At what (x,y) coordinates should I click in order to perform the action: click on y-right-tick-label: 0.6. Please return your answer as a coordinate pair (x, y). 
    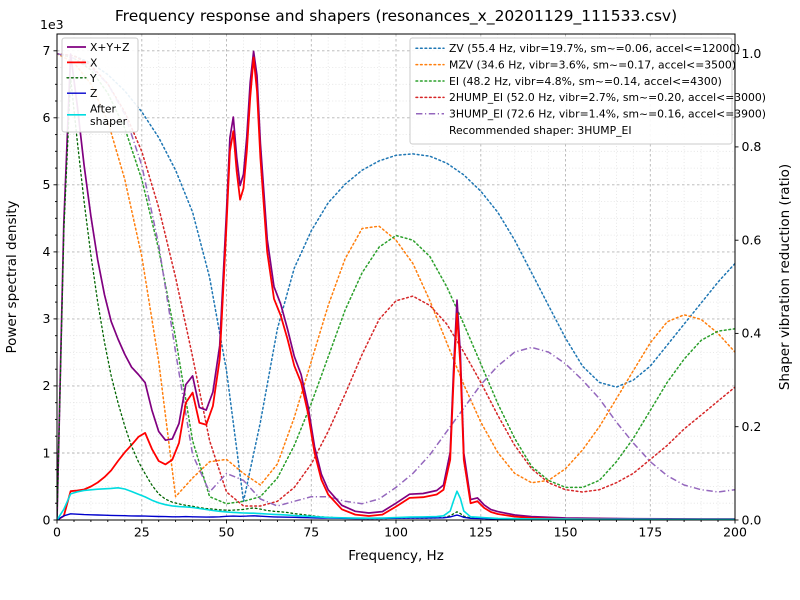
    Looking at the image, I should click on (752, 240).